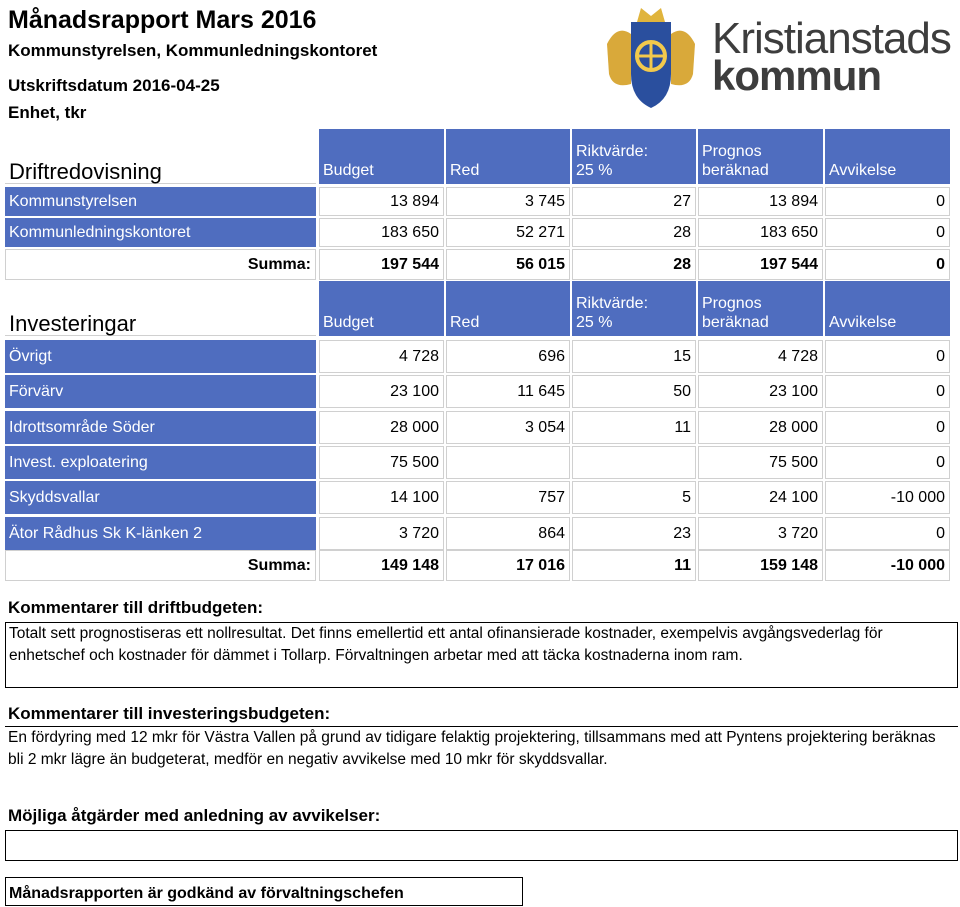 Image resolution: width=960 pixels, height=907 pixels. I want to click on cell: 11, so click(634, 427).